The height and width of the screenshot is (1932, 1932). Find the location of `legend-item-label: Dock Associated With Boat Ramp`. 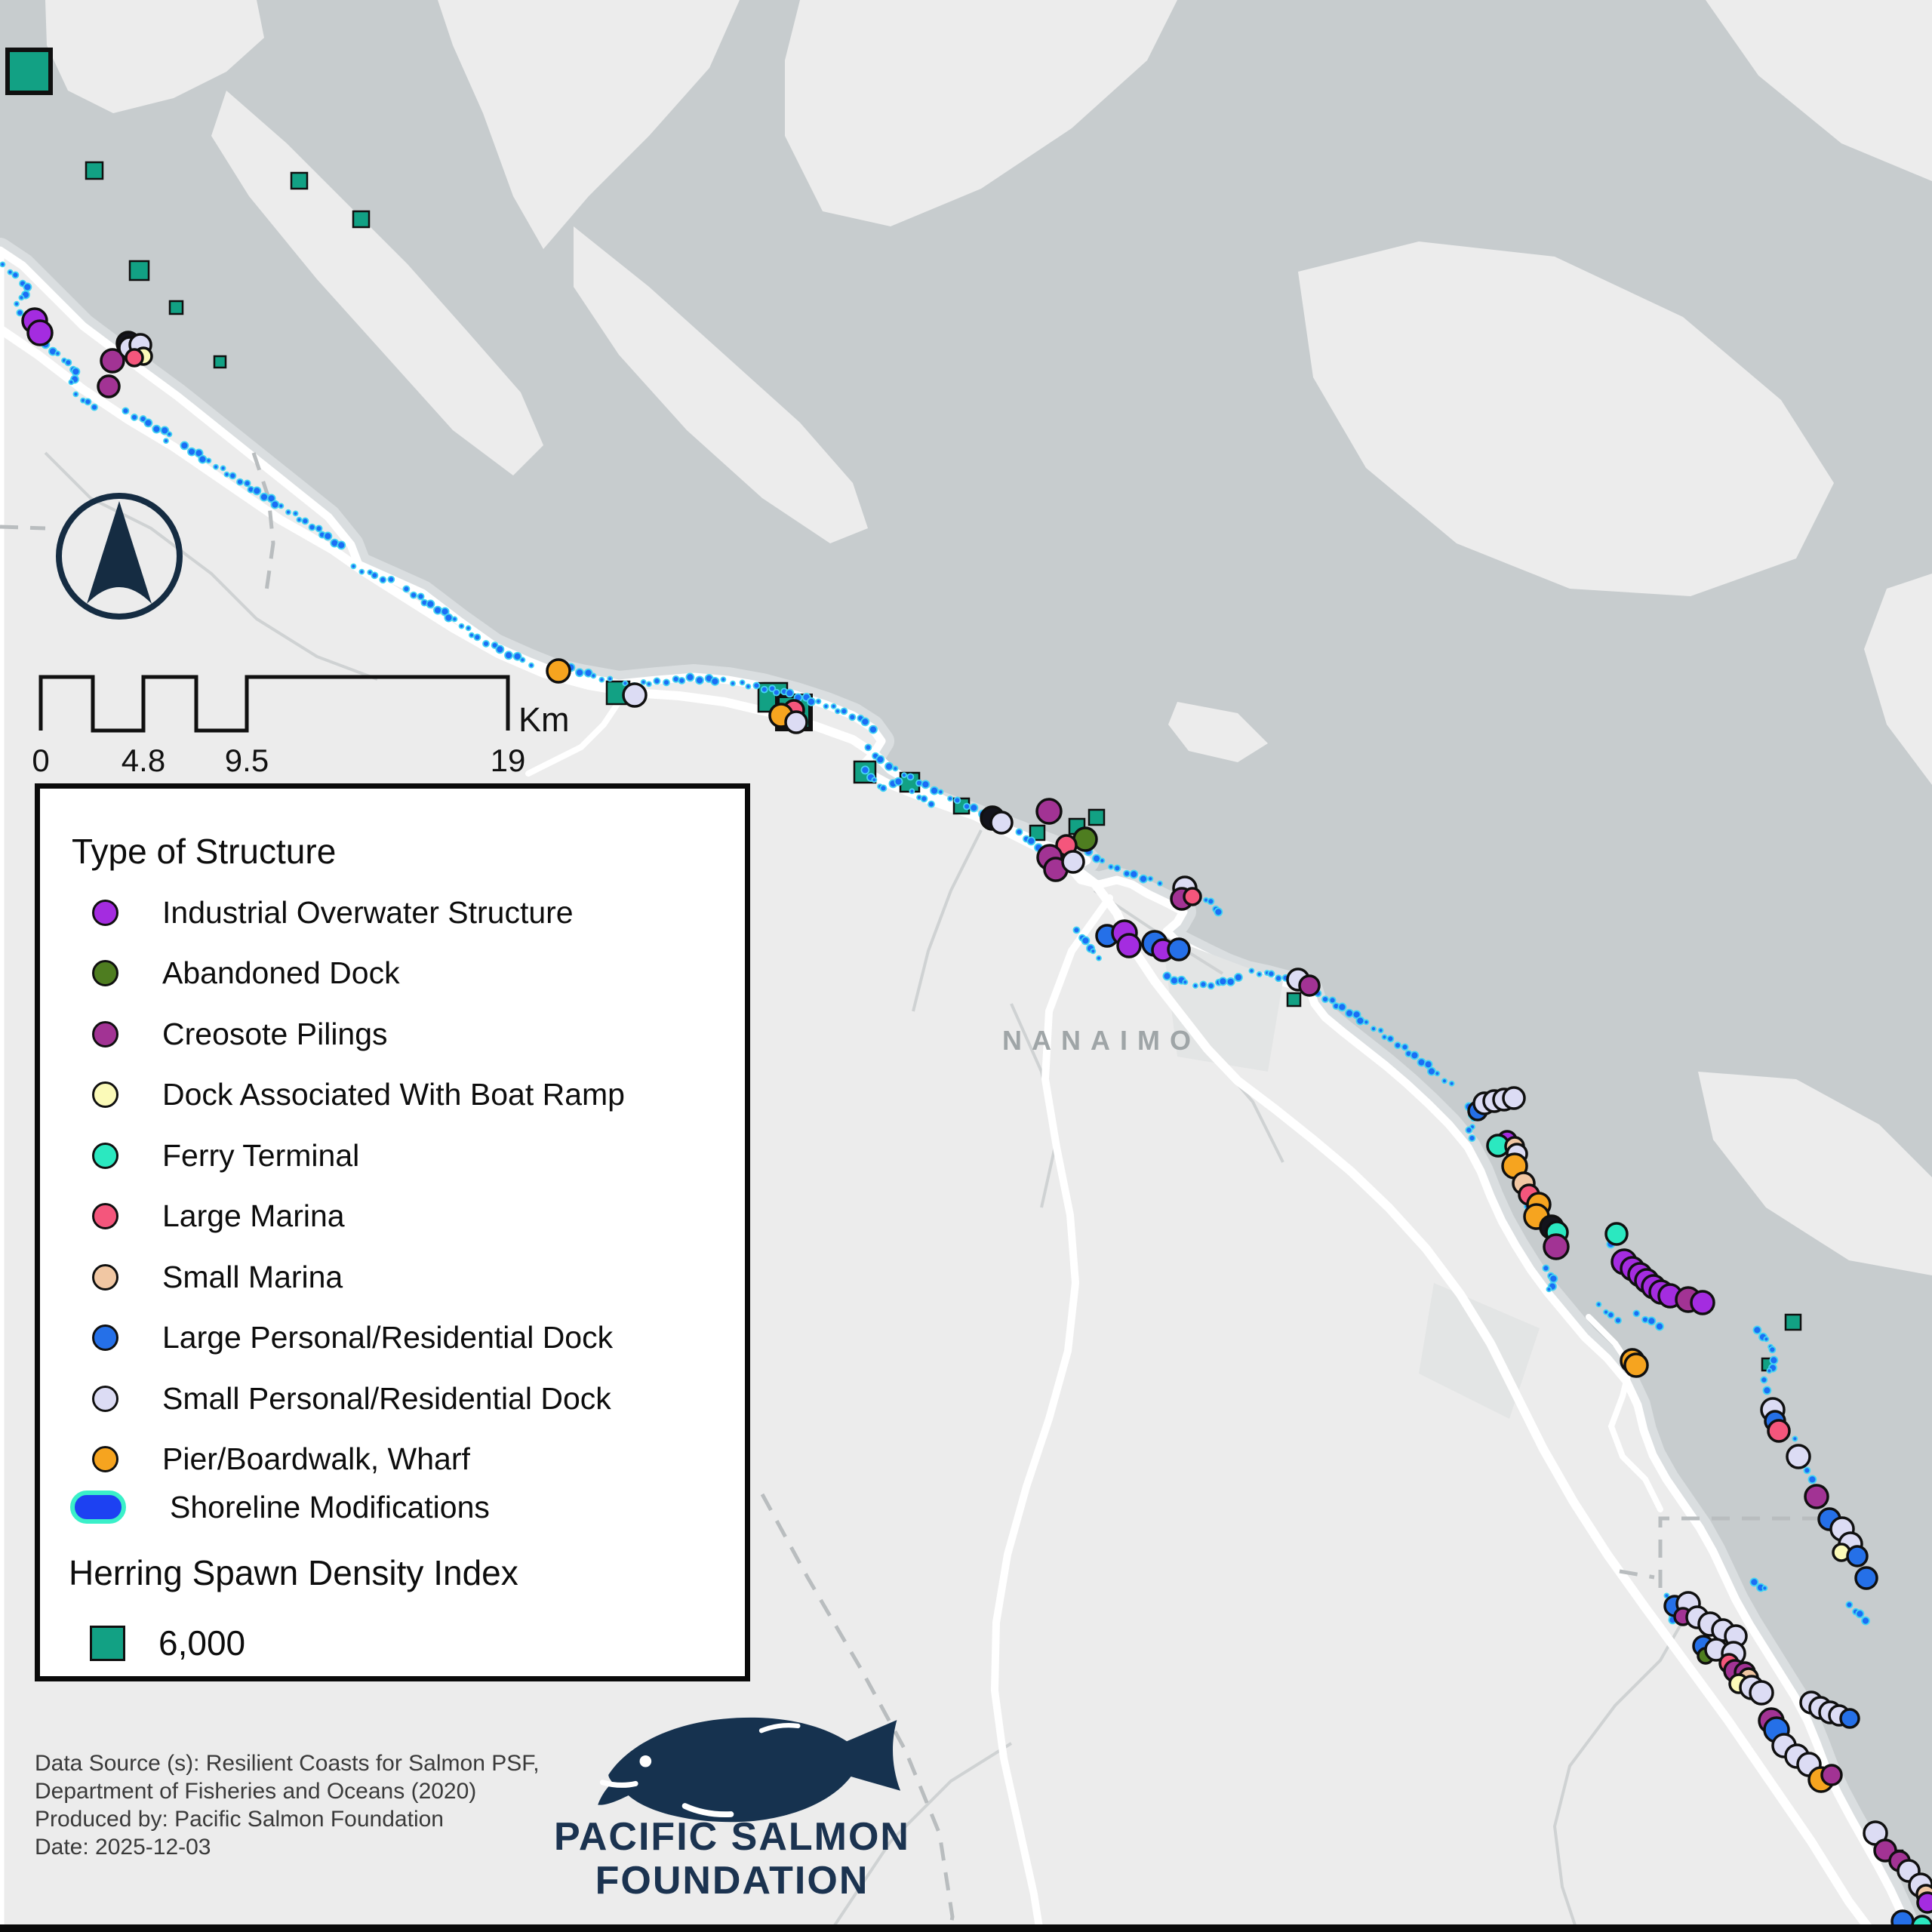

legend-item-label: Dock Associated With Boat Ramp is located at coordinates (393, 1094).